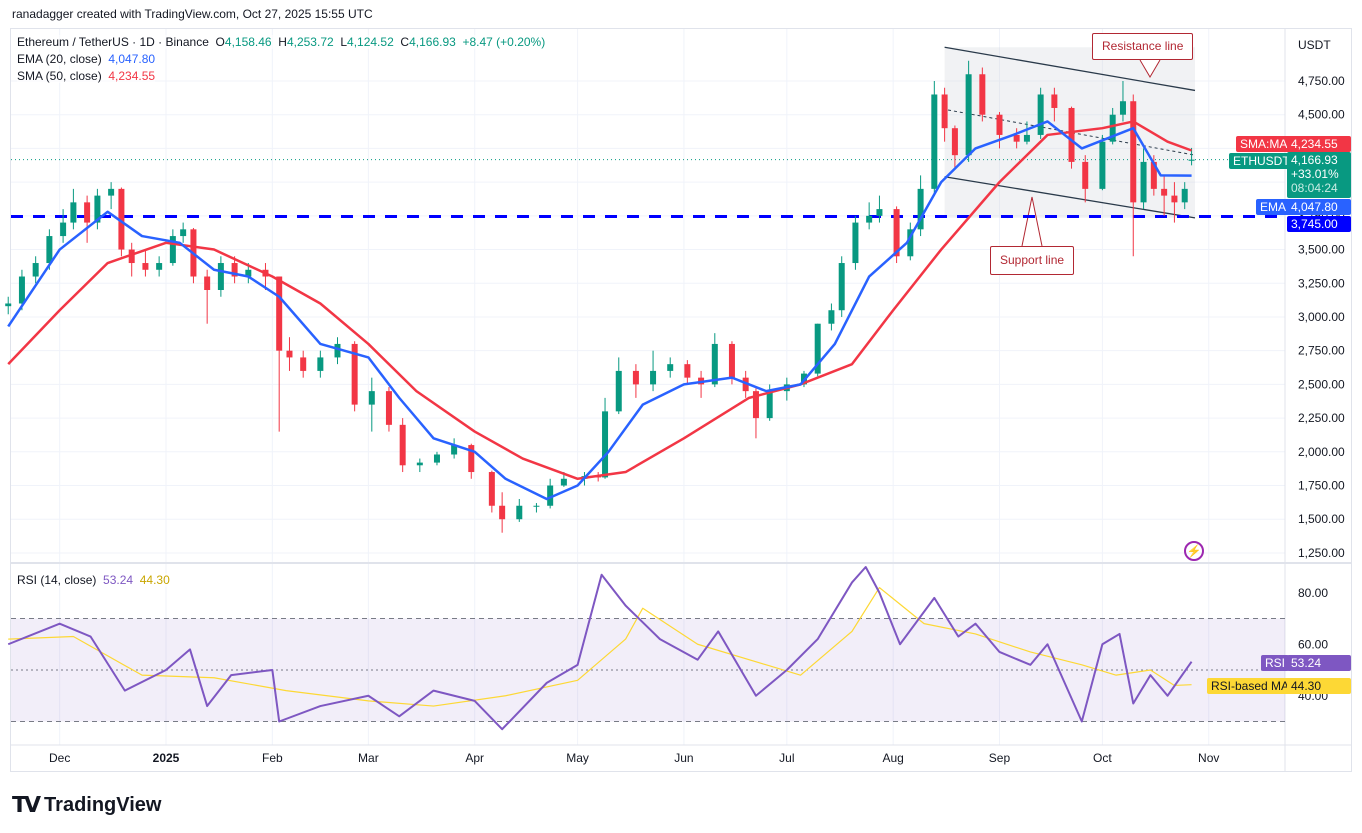 This screenshot has height=833, width=1362. What do you see at coordinates (1319, 207) in the screenshot?
I see `ema-tag-value: 4,047.80` at bounding box center [1319, 207].